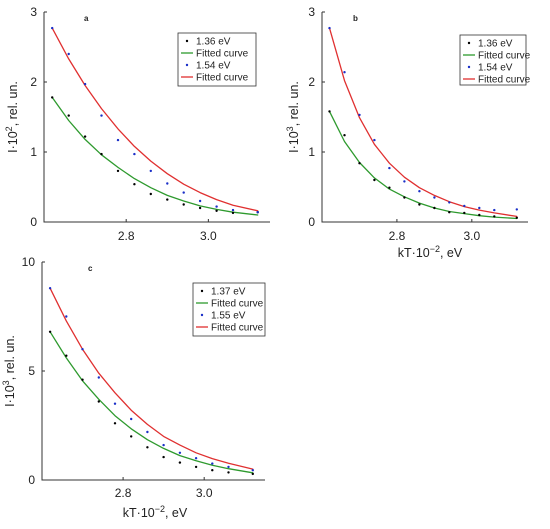 This screenshot has width=550, height=529. I want to click on legend-entry-label: 1.55 eV, so click(228, 316).